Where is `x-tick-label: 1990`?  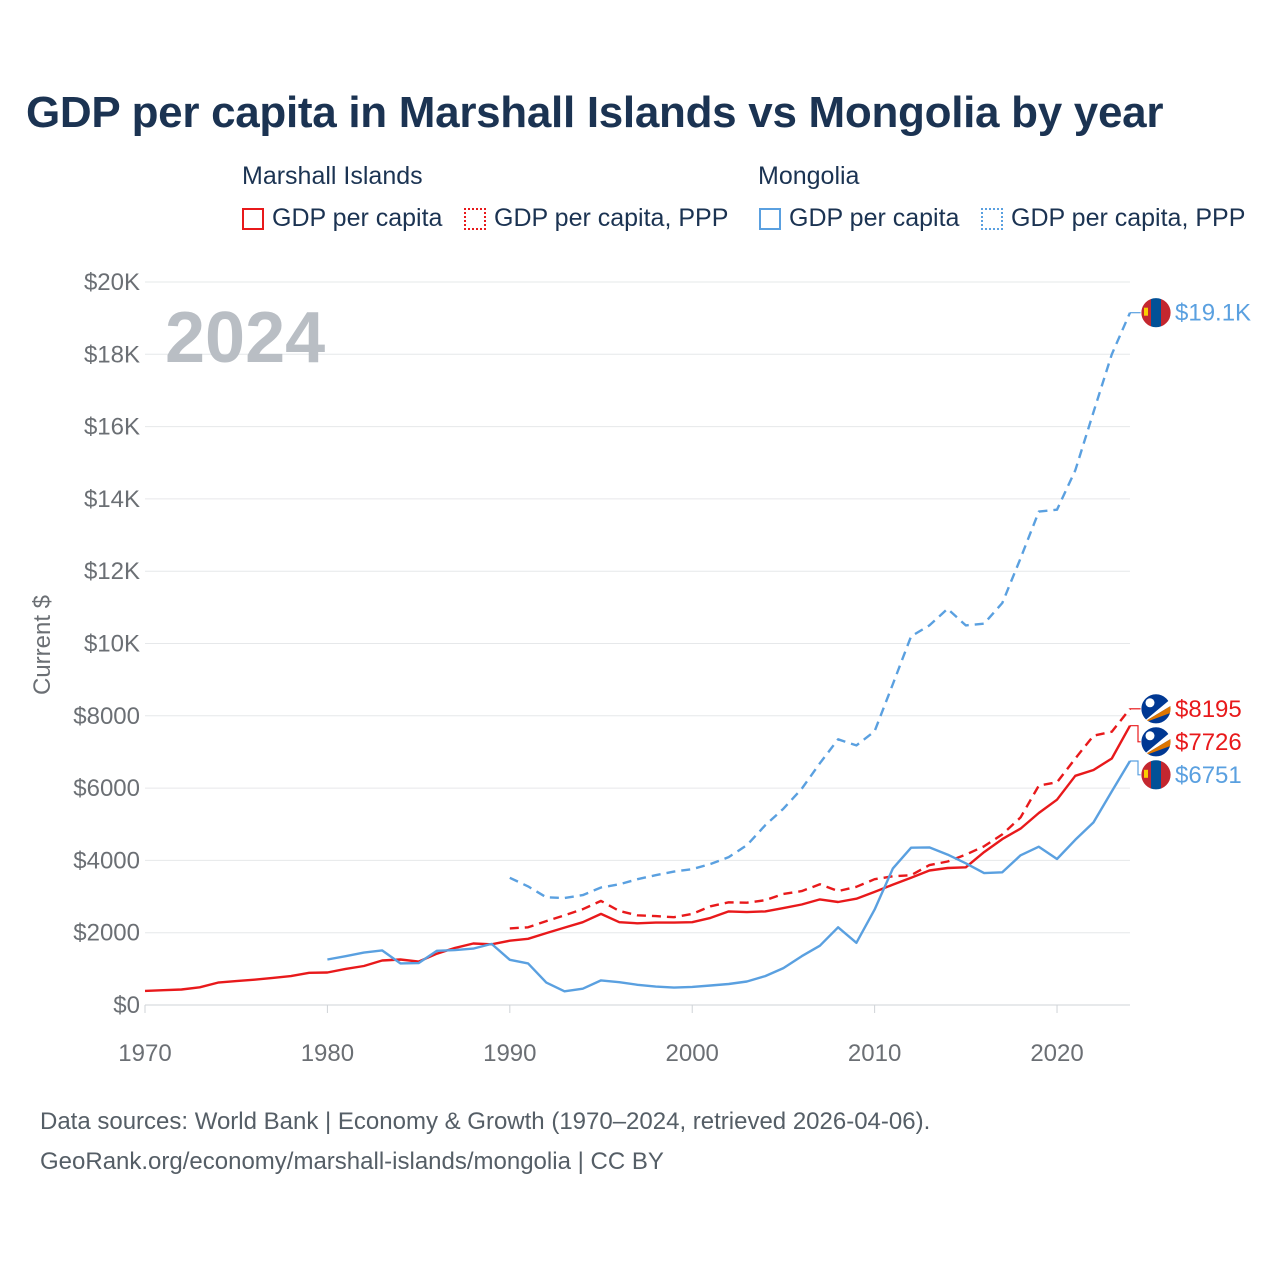 x-tick-label: 1990 is located at coordinates (509, 1053).